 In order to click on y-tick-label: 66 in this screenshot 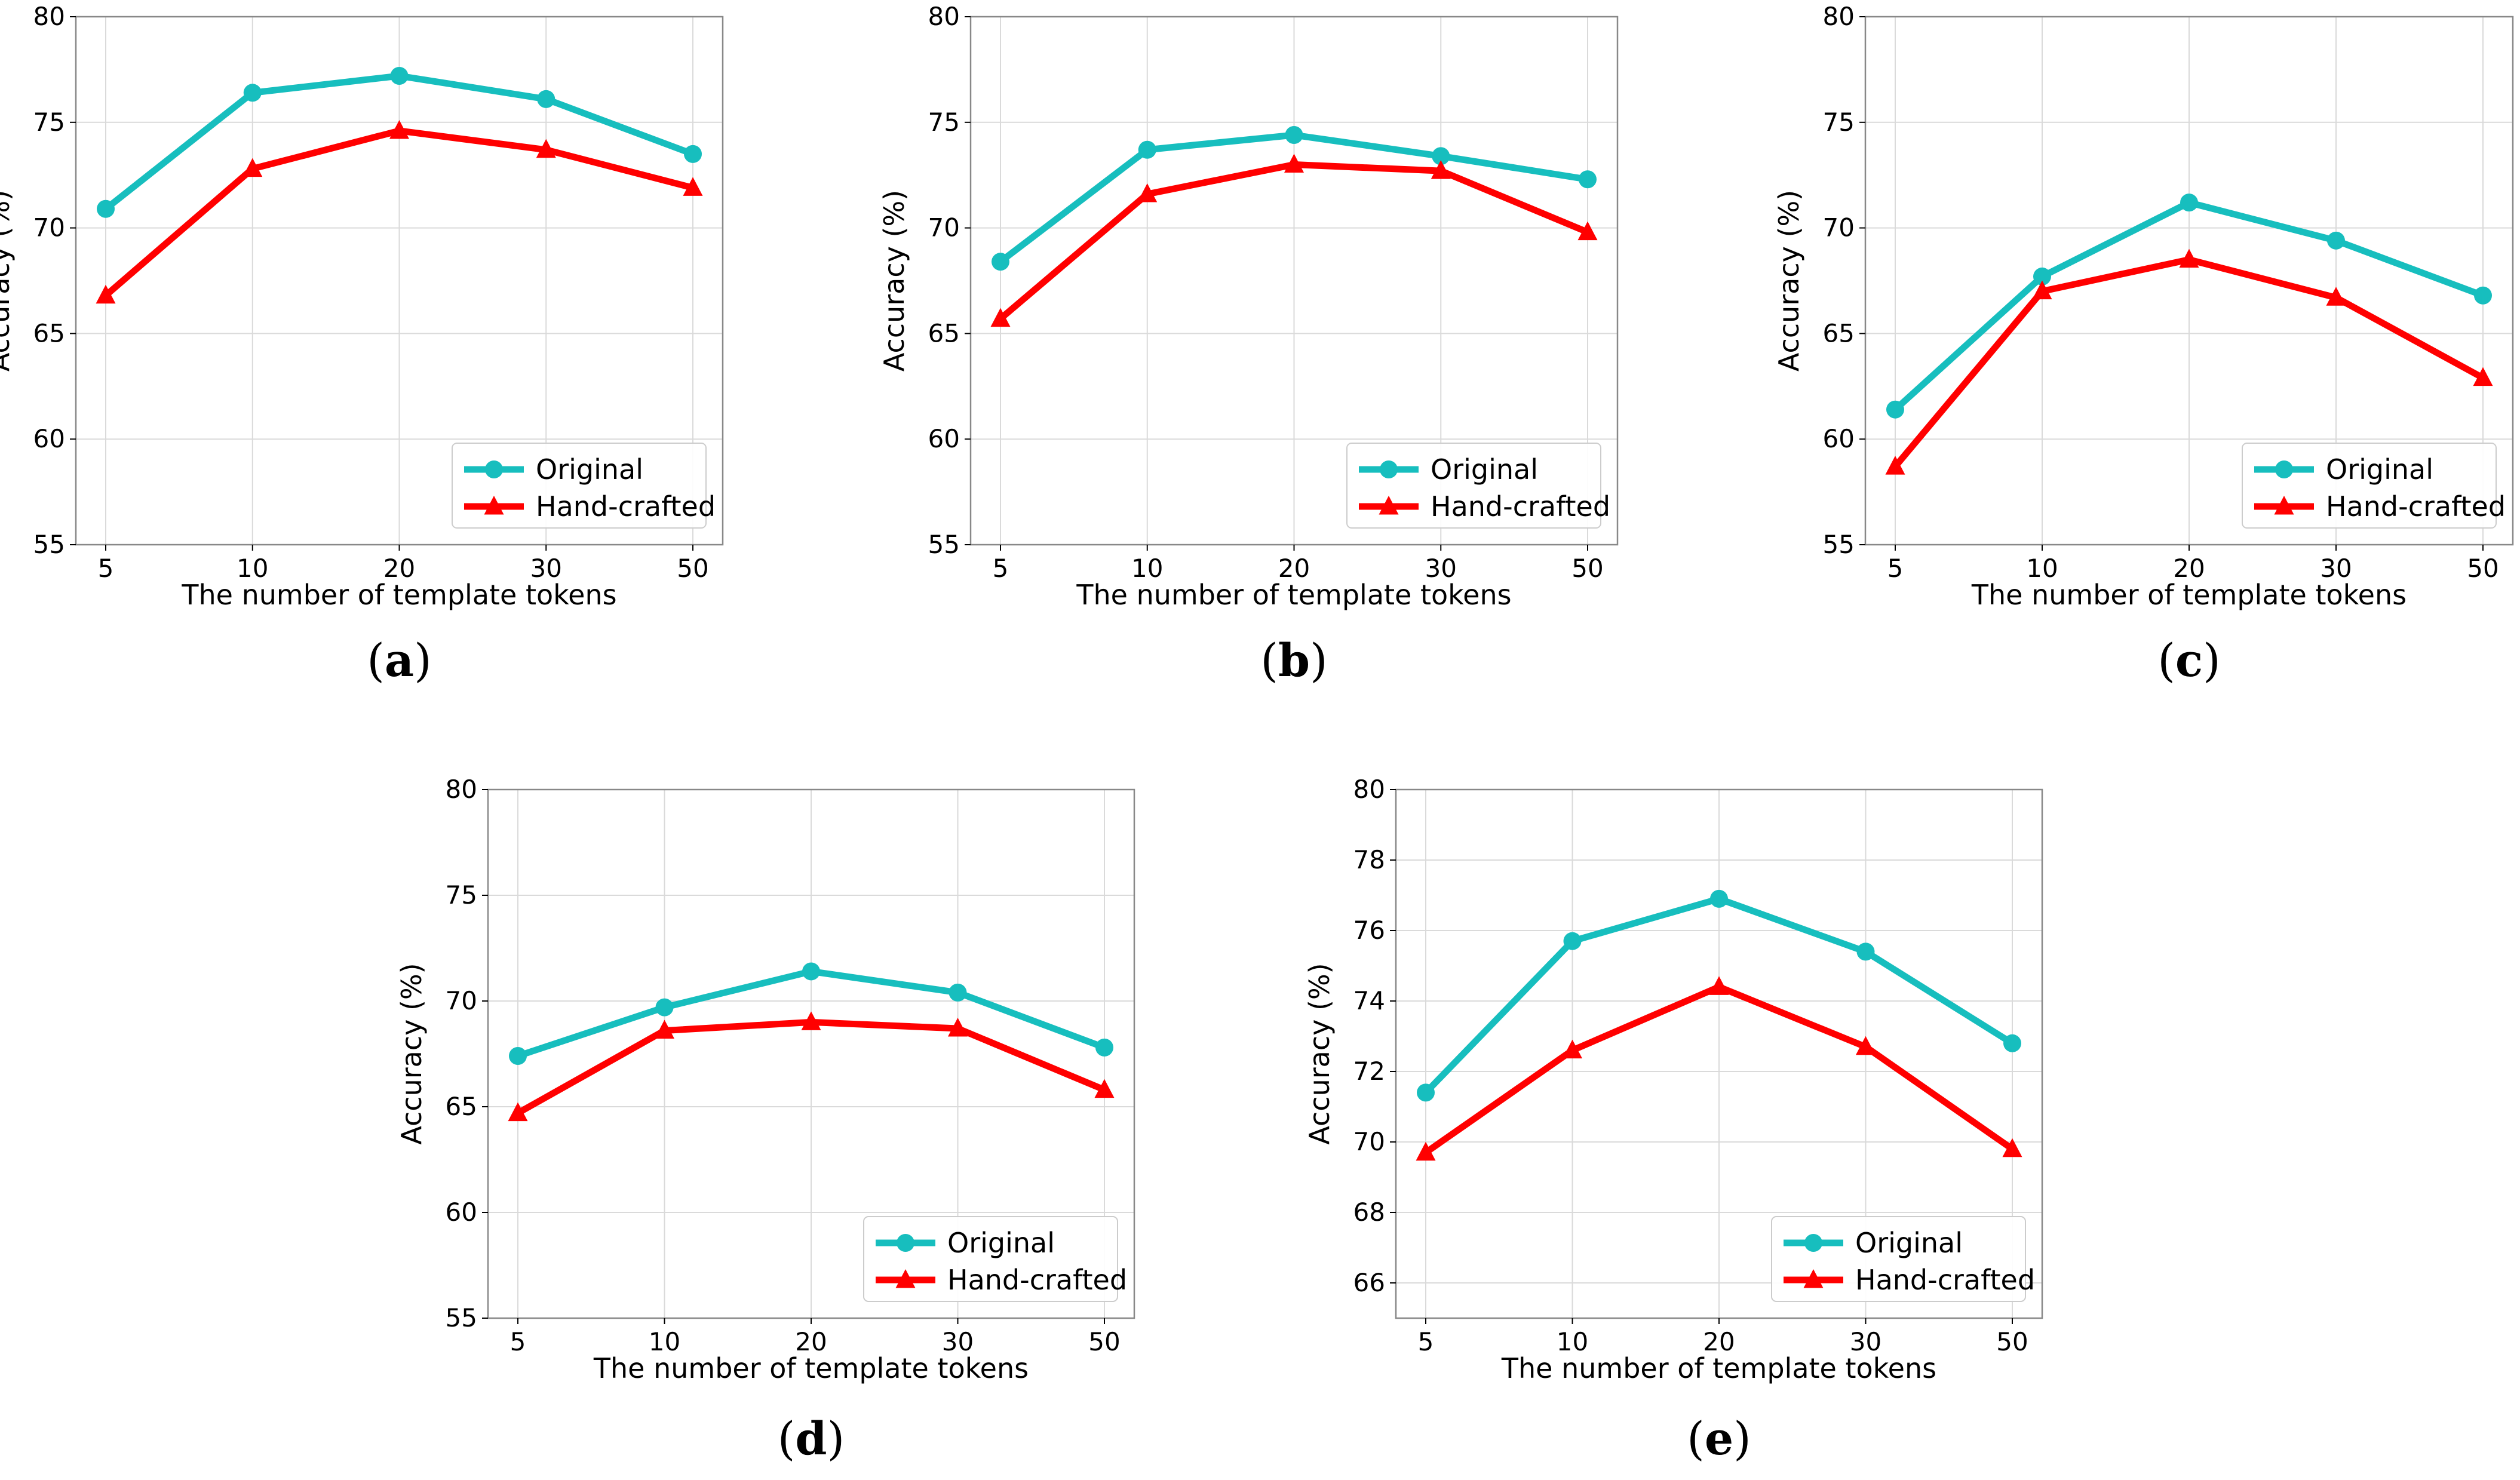, I will do `click(1369, 1283)`.